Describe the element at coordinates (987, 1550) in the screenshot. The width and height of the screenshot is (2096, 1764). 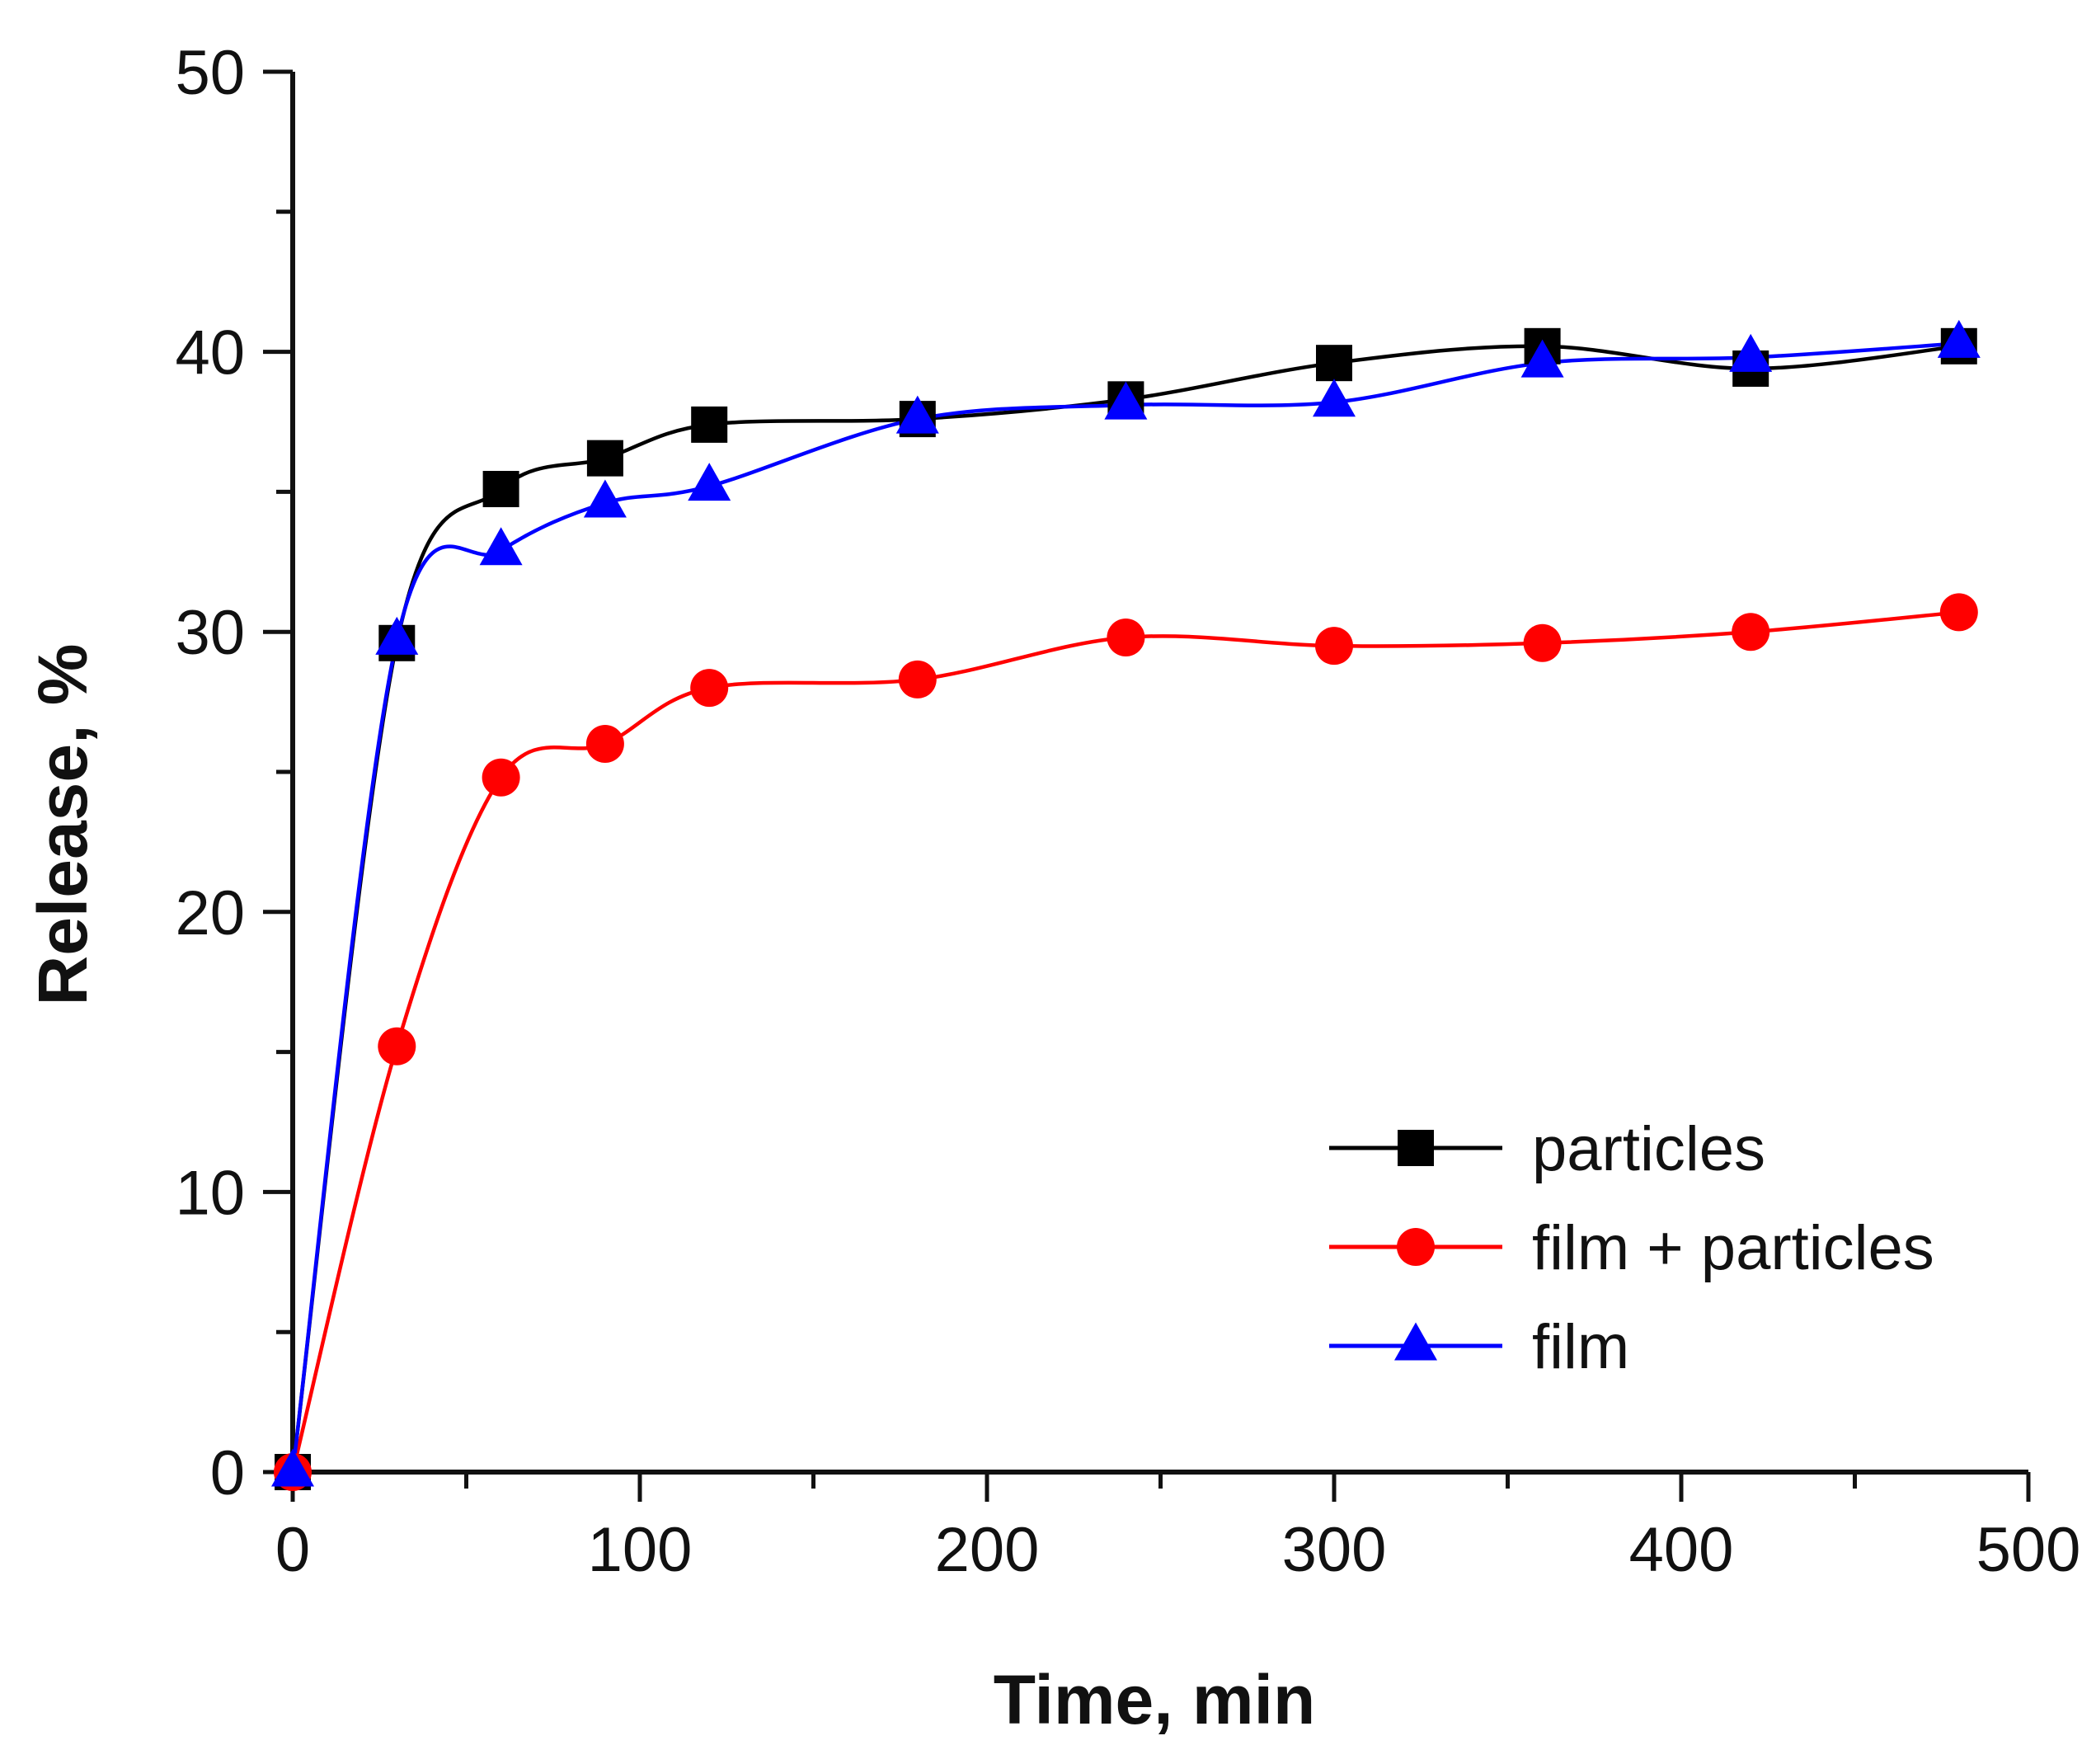
I see `x-tick-label: 200` at that location.